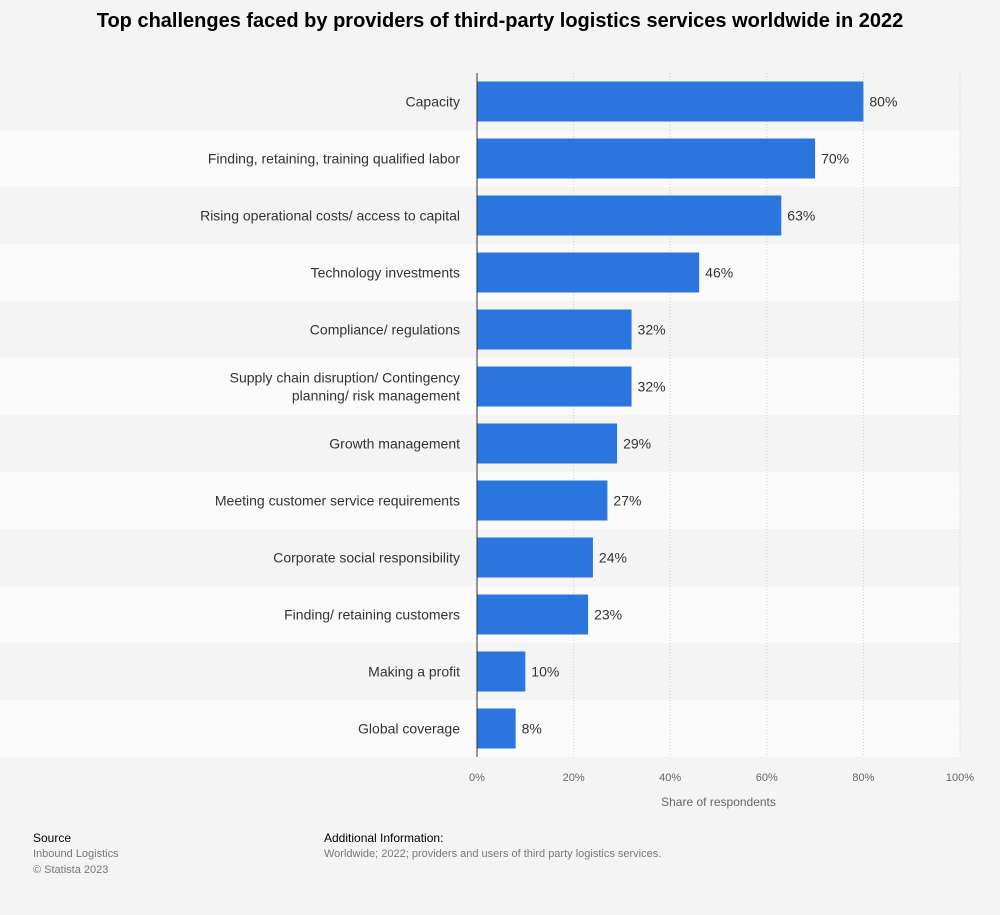 Image resolution: width=1000 pixels, height=915 pixels. Describe the element at coordinates (385, 330) in the screenshot. I see `category-label: Compliance/ regulations` at that location.